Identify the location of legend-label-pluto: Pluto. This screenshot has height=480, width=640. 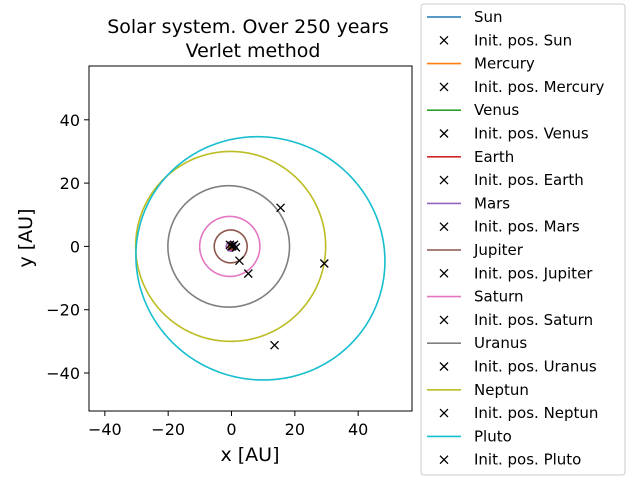
(493, 436).